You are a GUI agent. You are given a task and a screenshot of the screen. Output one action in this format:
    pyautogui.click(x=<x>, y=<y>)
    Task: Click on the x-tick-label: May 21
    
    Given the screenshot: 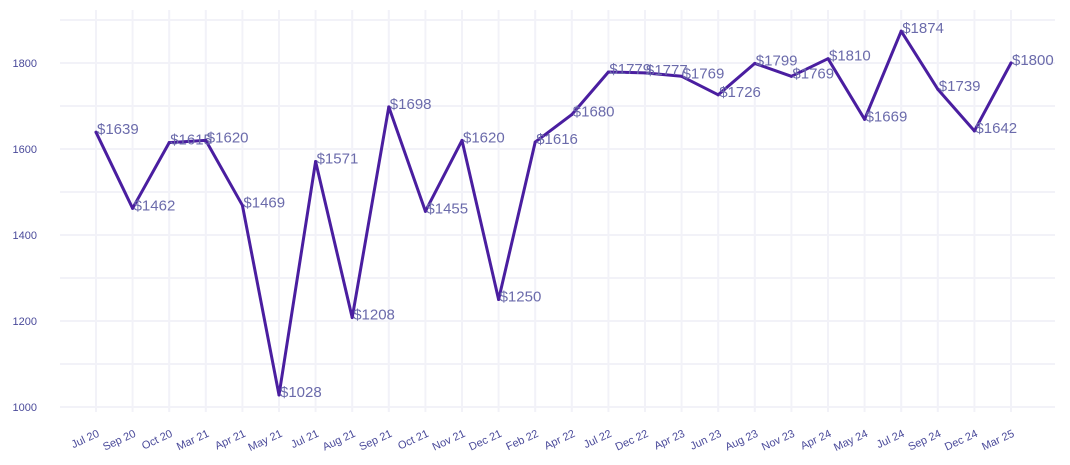 What is the action you would take?
    pyautogui.click(x=265, y=441)
    